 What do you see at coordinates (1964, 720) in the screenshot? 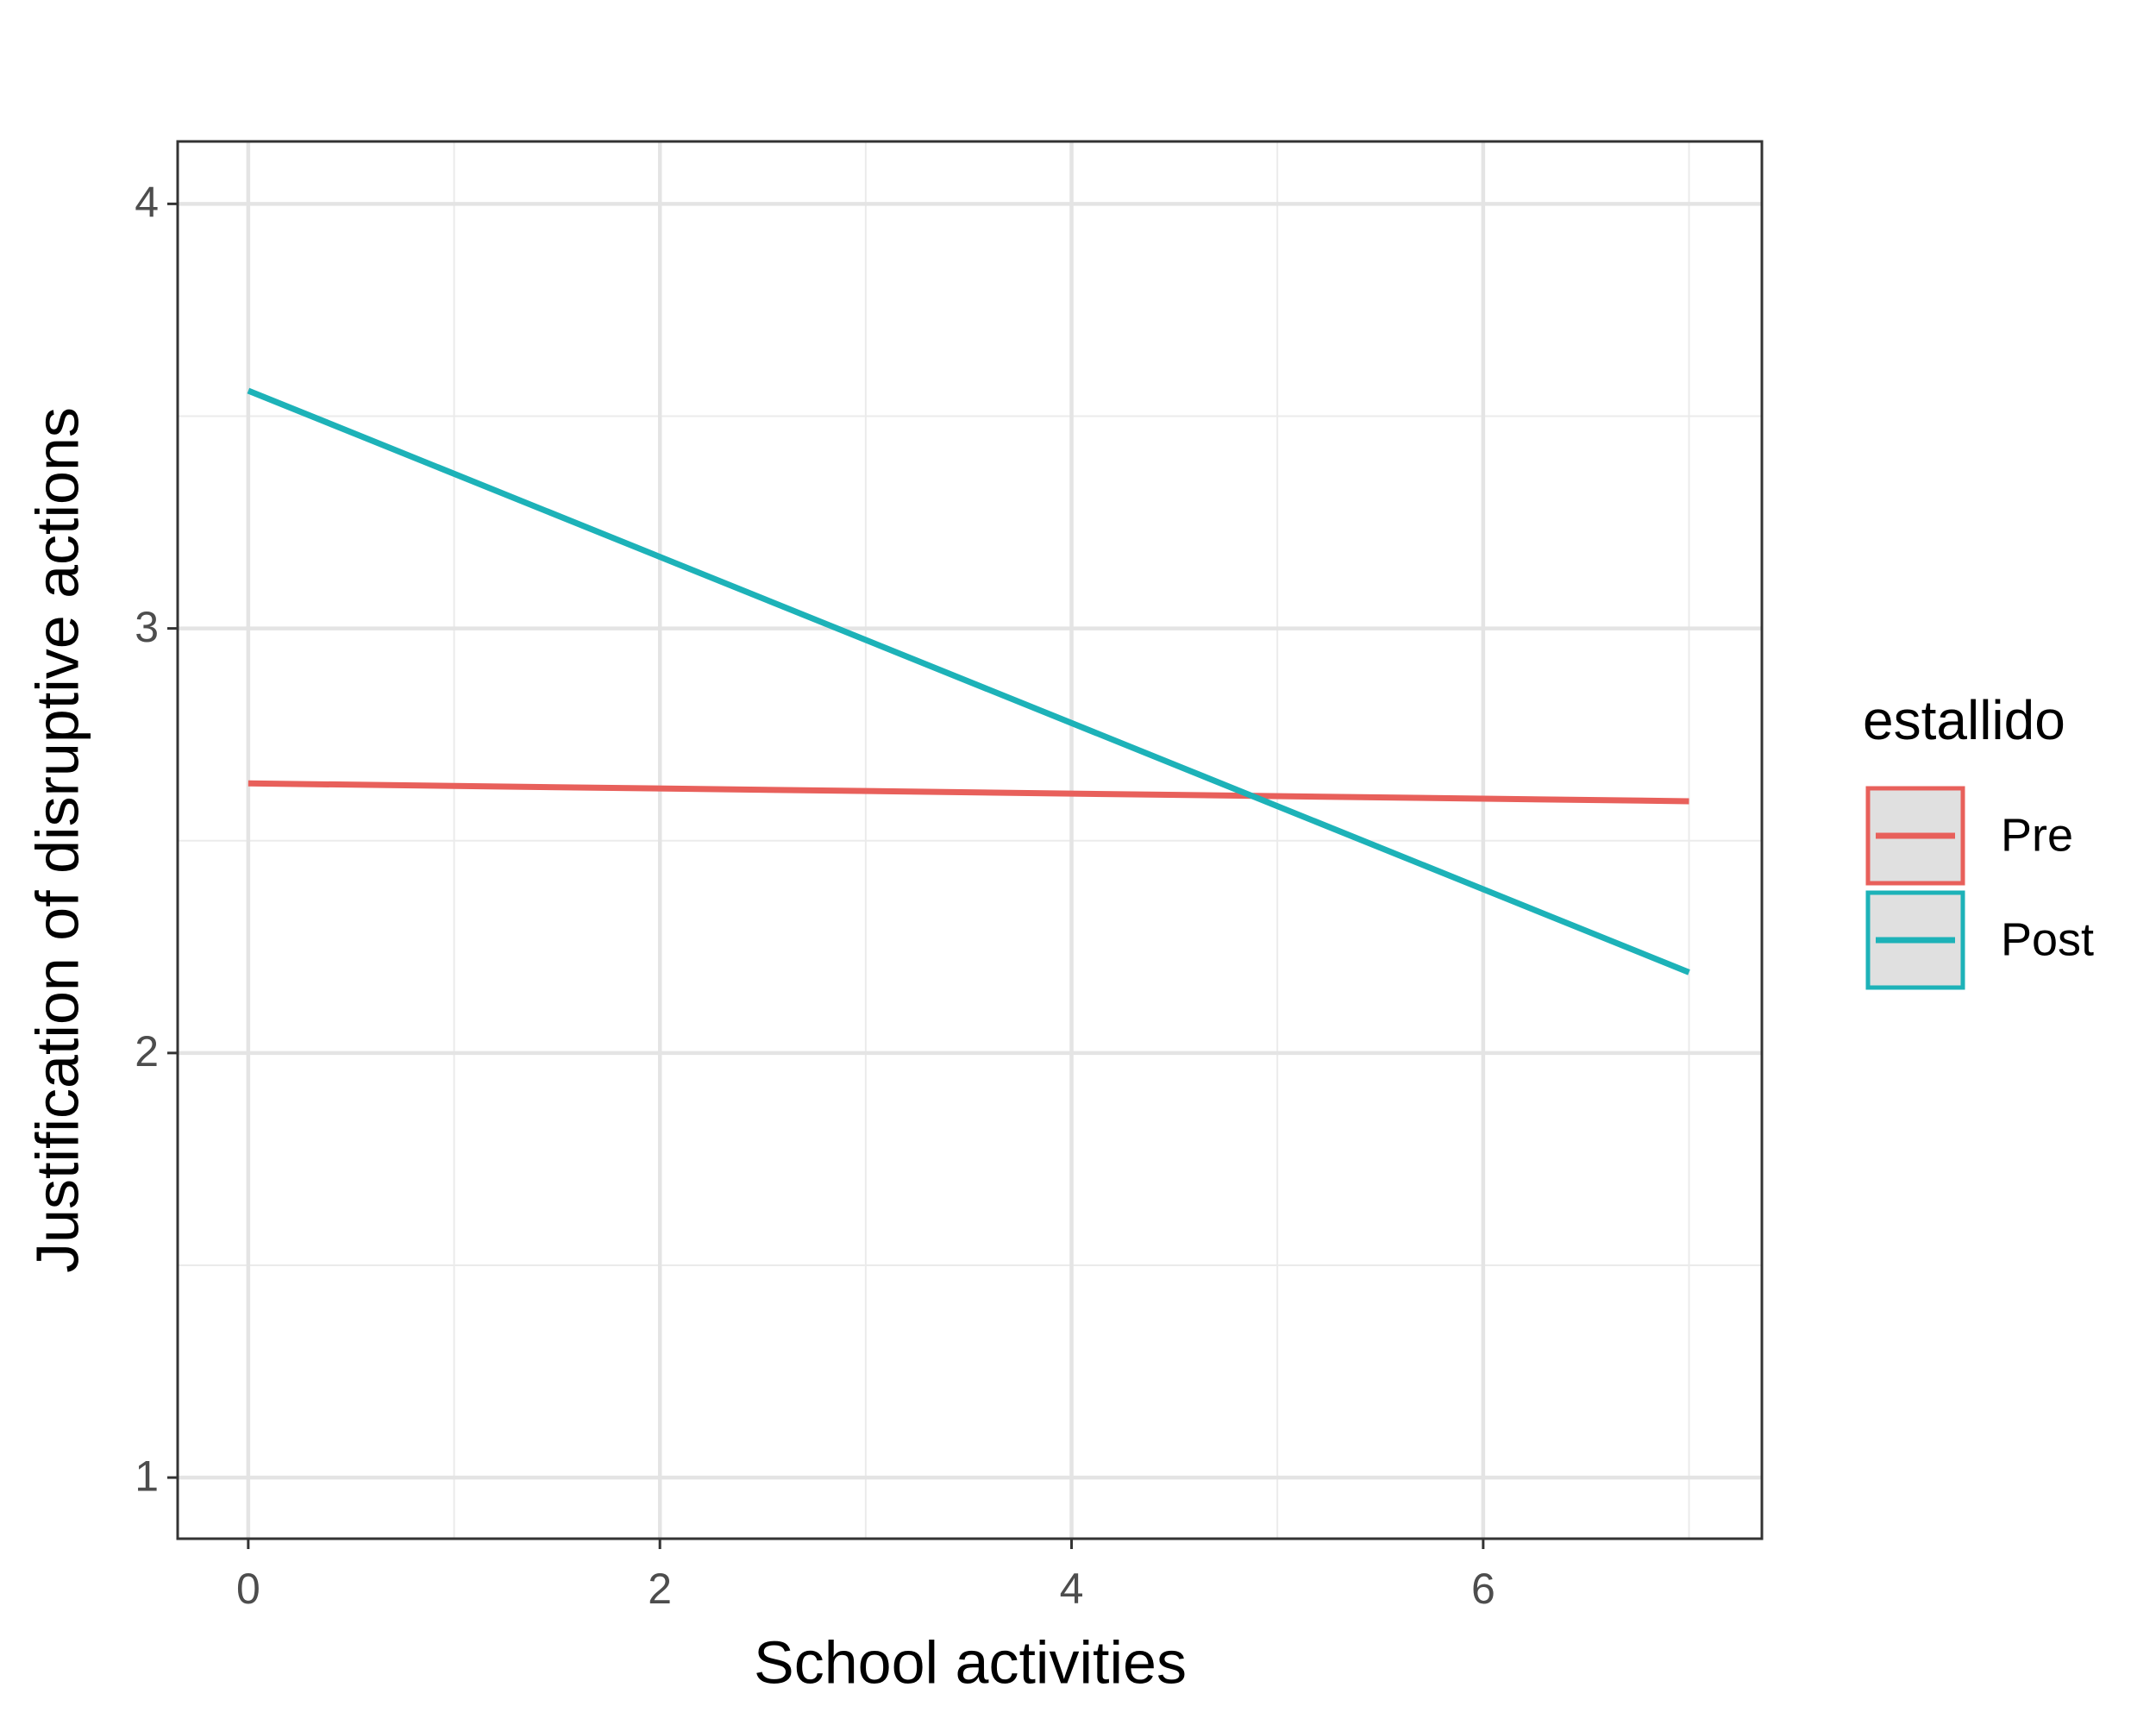
I see `legend-title: estallido` at bounding box center [1964, 720].